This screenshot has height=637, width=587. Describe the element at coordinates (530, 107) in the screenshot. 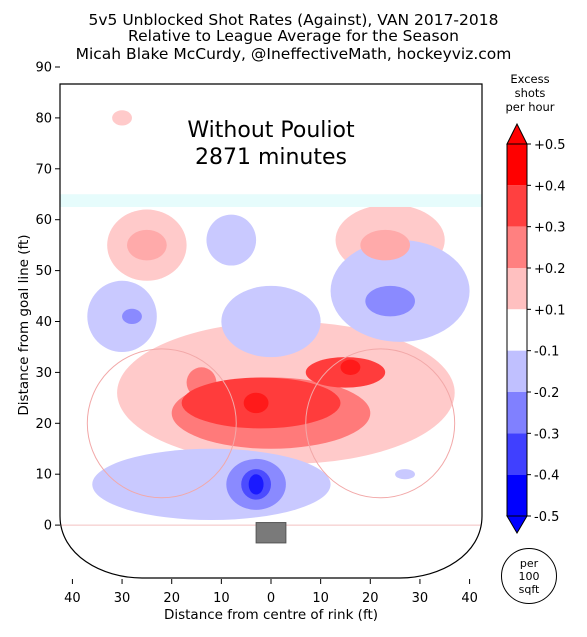

I see `colorbar-title-line-3: per hour` at that location.